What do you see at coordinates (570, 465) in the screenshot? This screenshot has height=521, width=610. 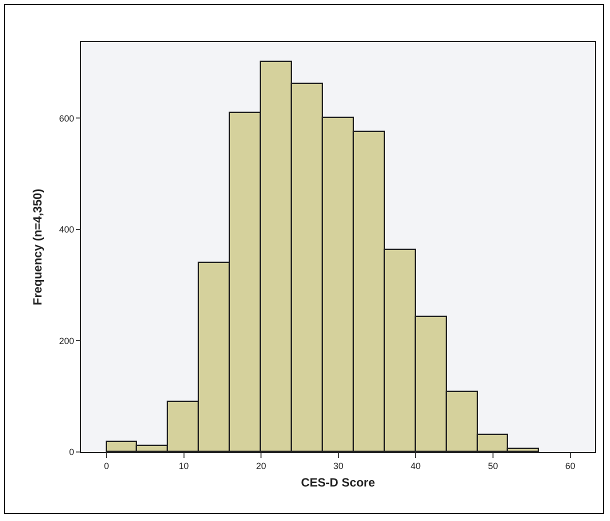 I see `x-tick-label: 60` at bounding box center [570, 465].